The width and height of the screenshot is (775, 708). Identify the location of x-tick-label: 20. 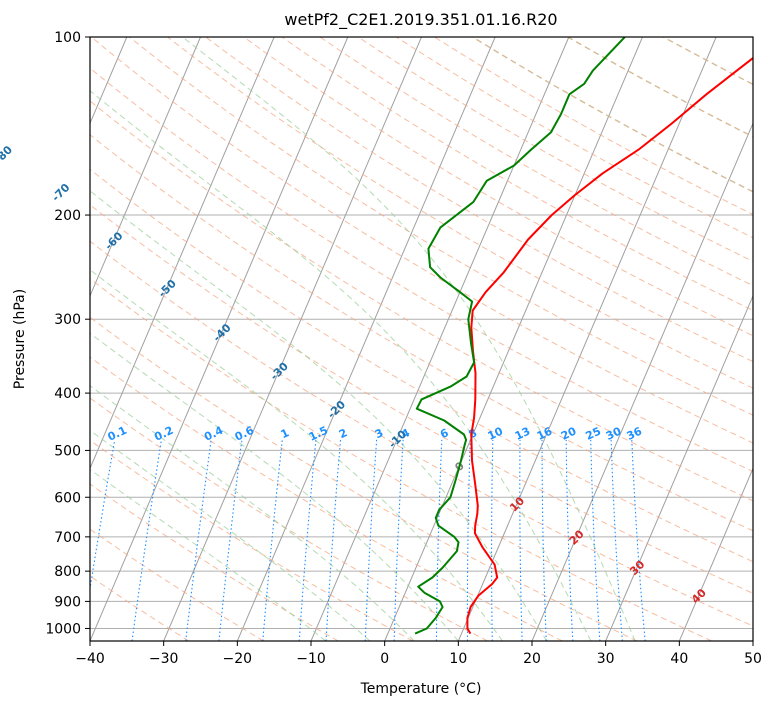
(532, 659).